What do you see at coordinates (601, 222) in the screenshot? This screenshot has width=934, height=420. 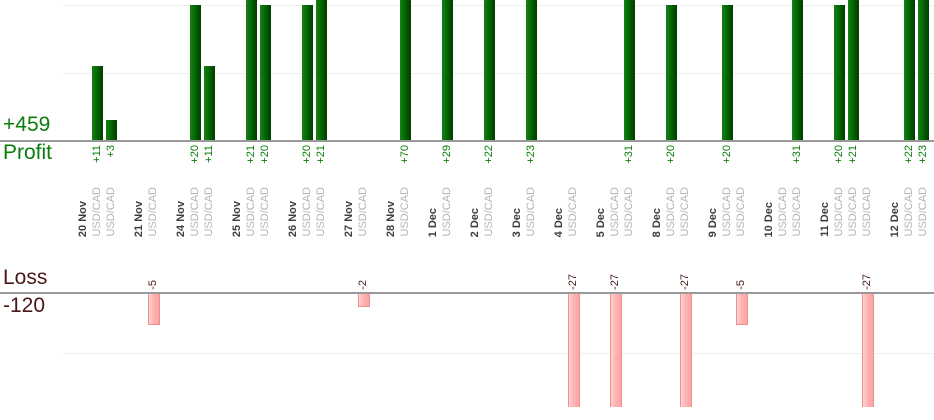 I see `date-label: 5 Dec` at bounding box center [601, 222].